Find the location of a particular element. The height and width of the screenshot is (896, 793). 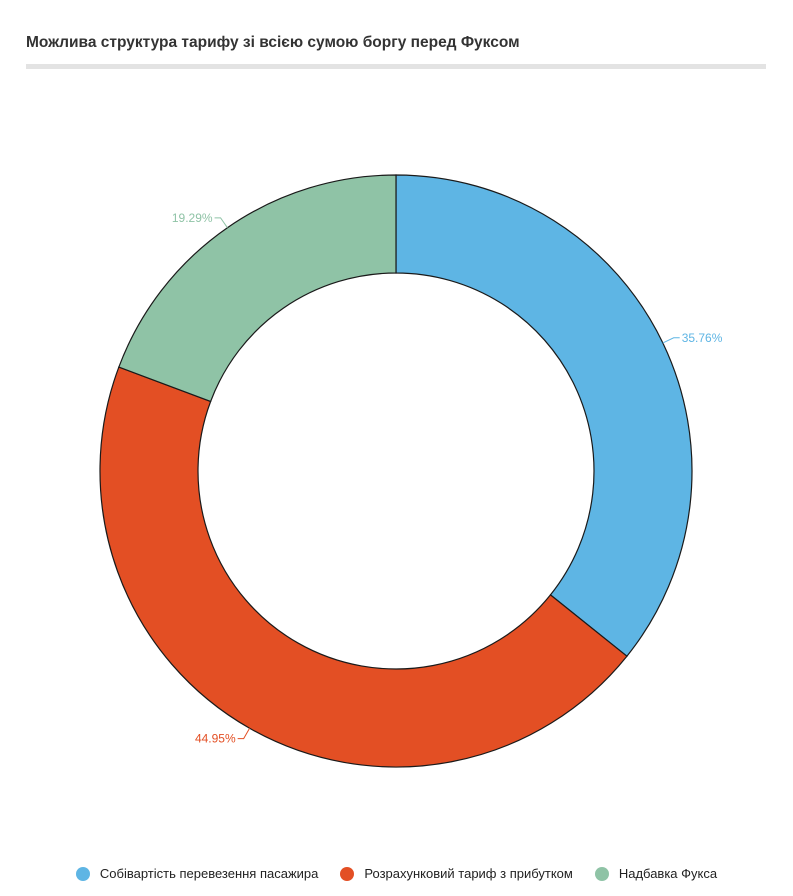

leader-line-tariff is located at coordinates (244, 734).